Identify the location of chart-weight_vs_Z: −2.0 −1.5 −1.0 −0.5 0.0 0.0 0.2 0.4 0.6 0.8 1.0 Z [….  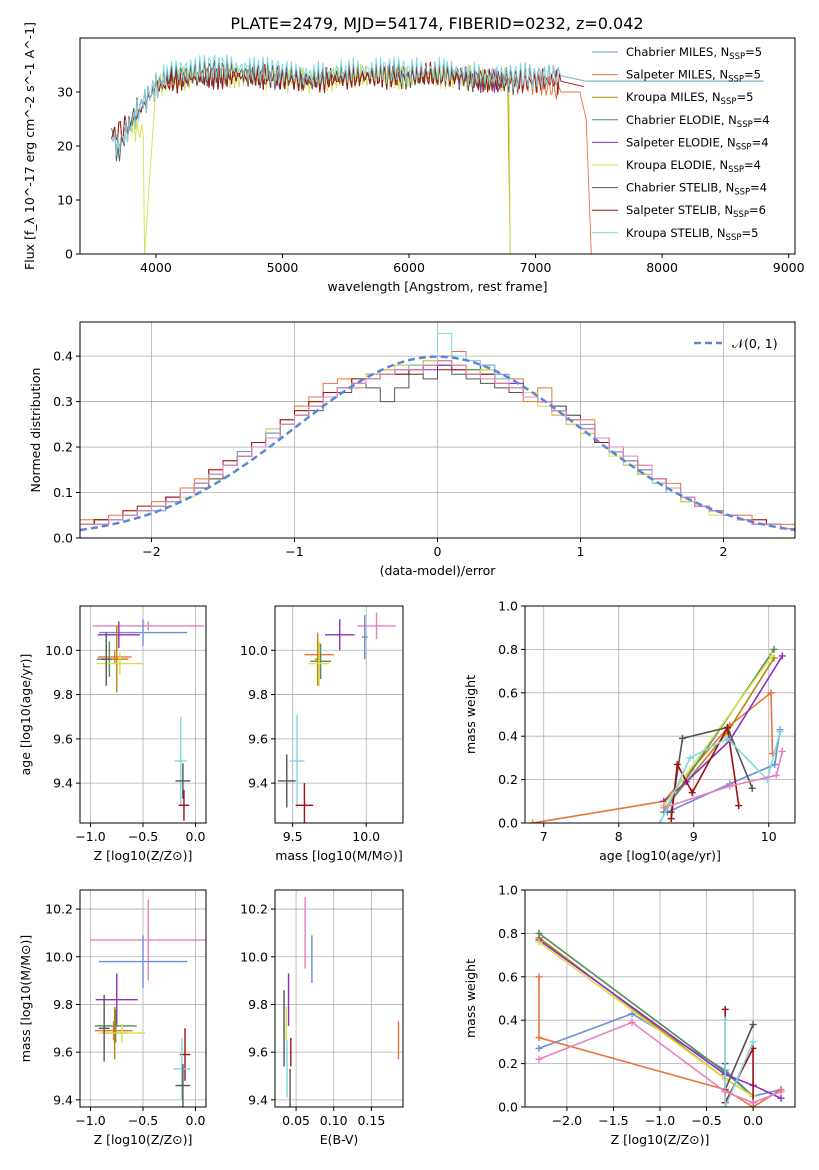
(629, 1015).